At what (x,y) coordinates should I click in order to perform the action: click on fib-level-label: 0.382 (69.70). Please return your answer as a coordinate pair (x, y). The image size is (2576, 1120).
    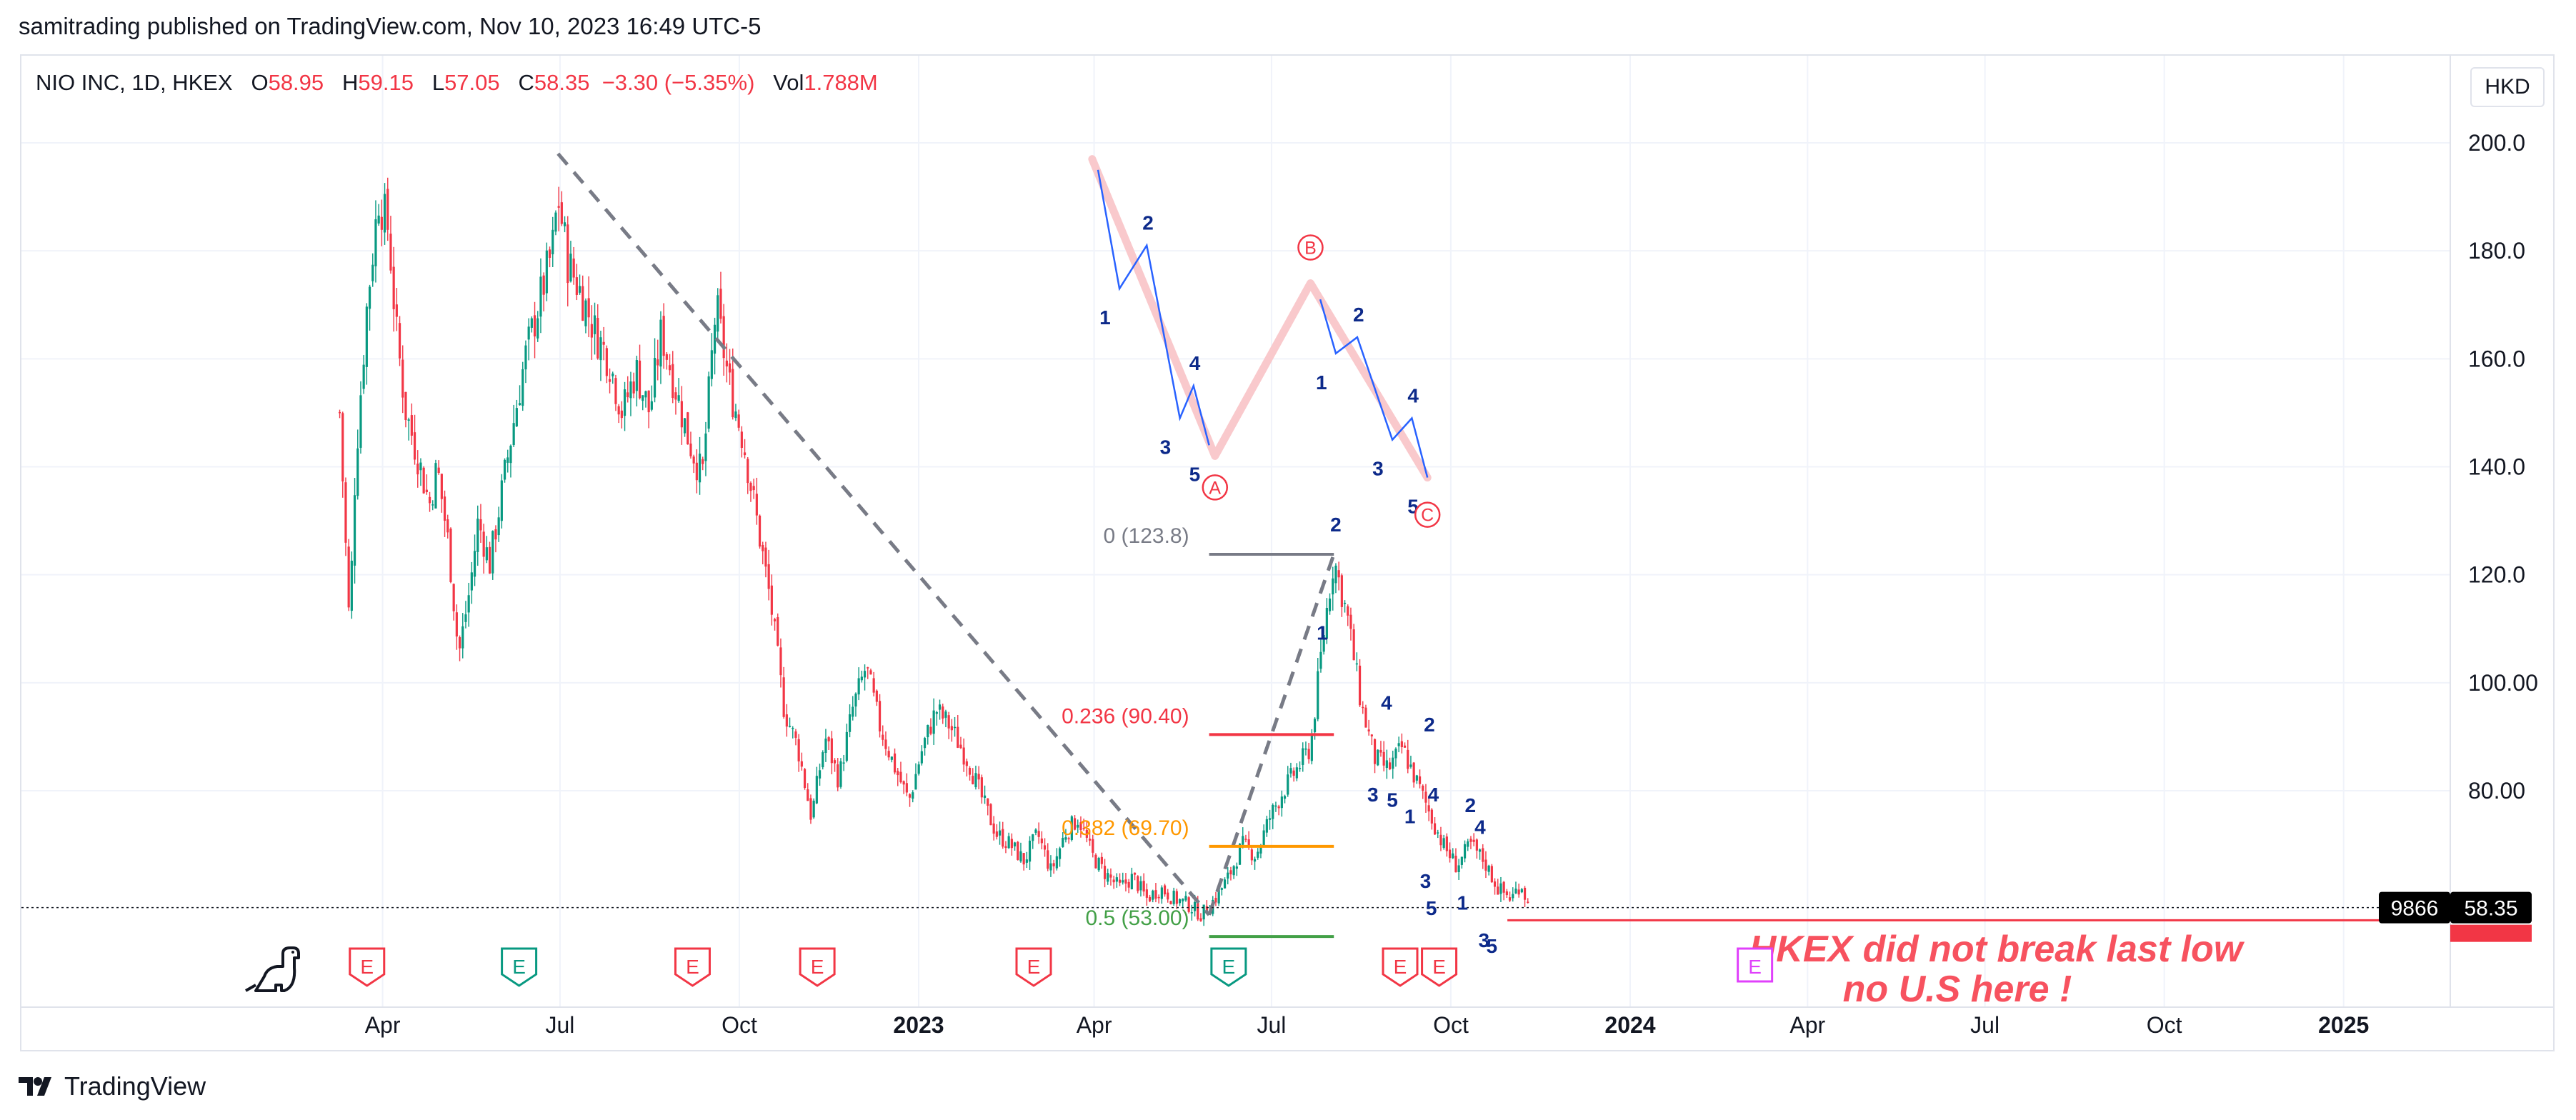
    Looking at the image, I should click on (1125, 828).